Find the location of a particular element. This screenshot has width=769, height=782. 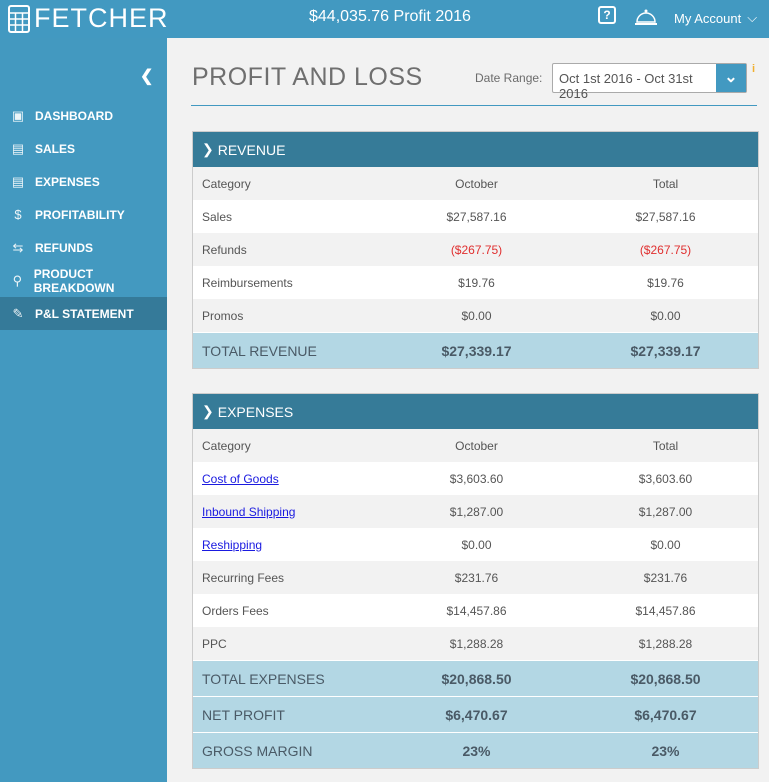

reshipping-link: Reshipping is located at coordinates (232, 544).